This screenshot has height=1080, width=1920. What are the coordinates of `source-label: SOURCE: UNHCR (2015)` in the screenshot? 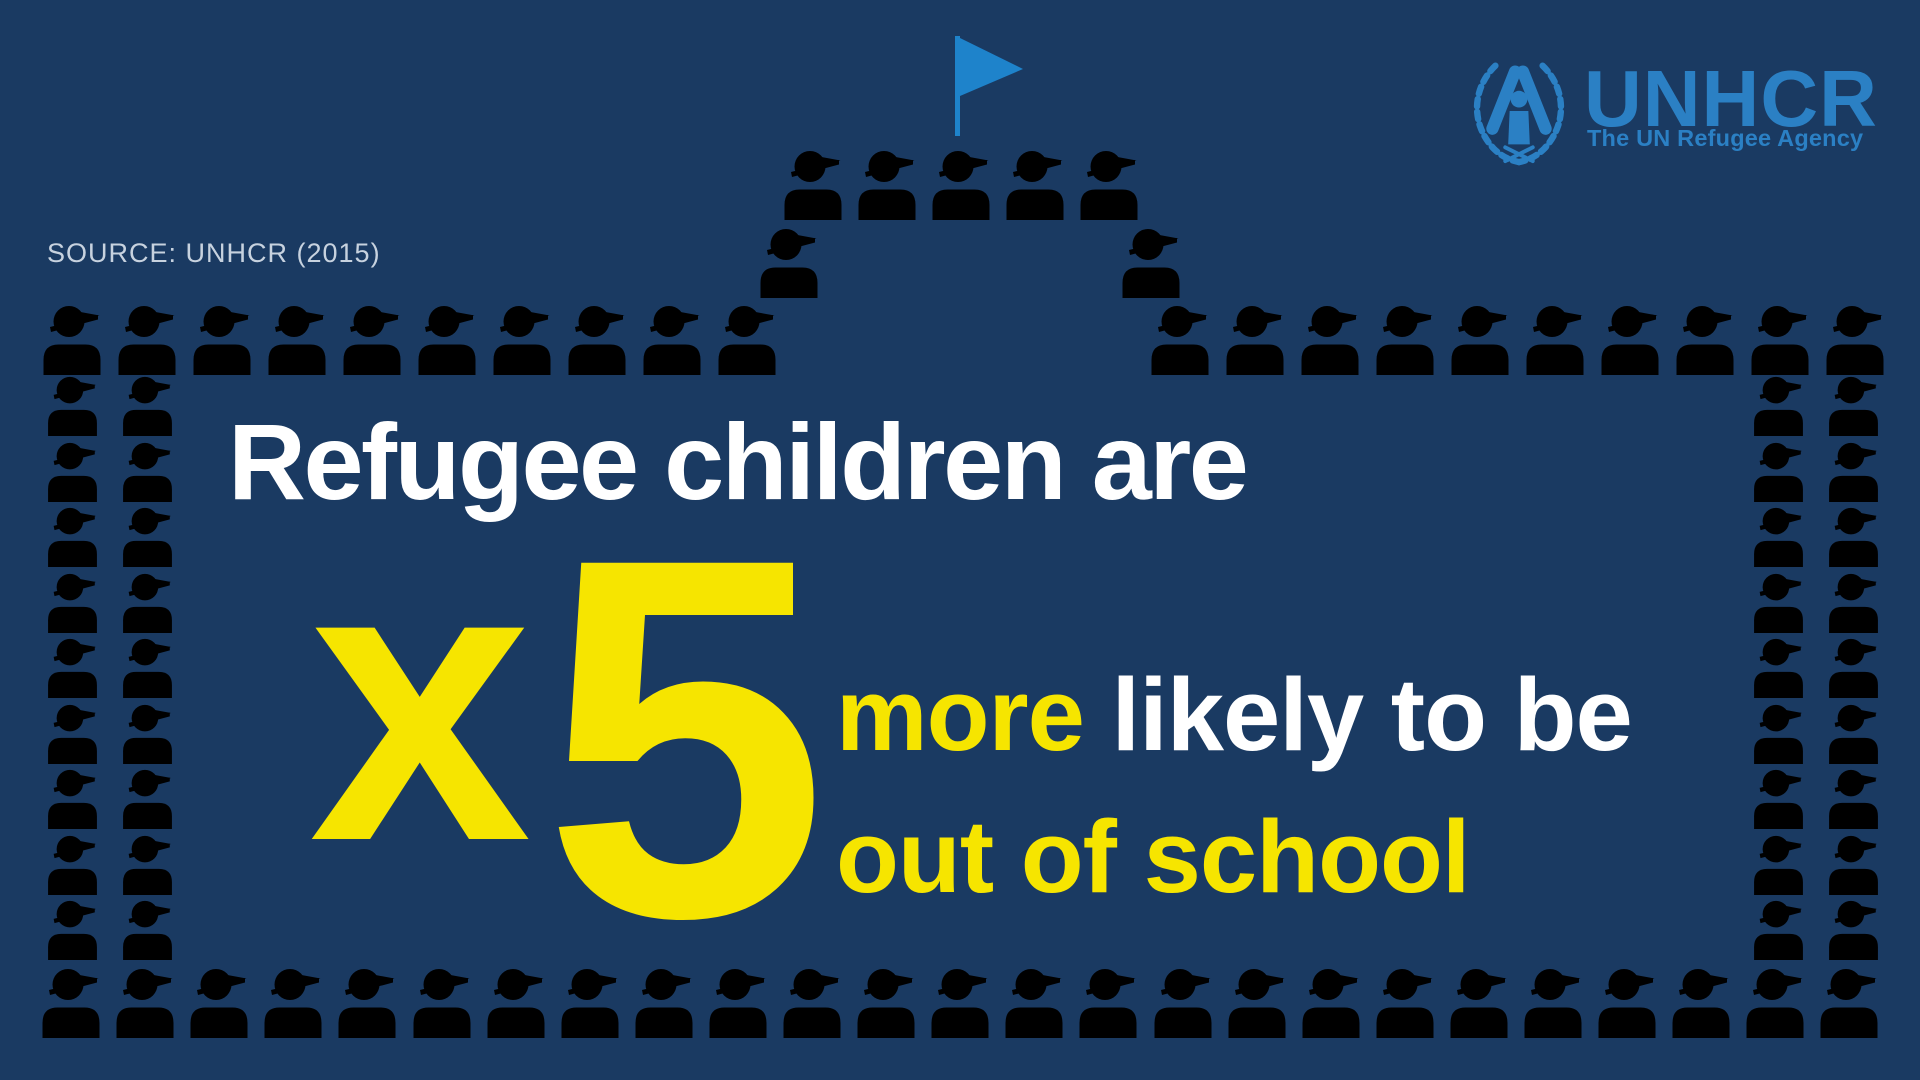 It's located at (214, 253).